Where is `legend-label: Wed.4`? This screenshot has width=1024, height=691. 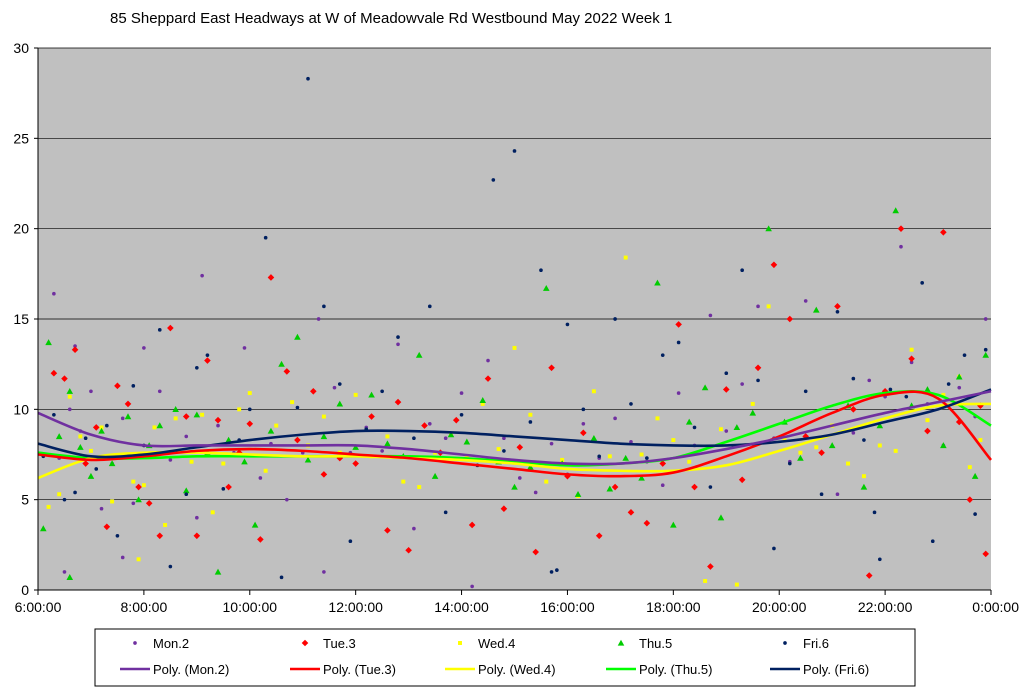
legend-label: Wed.4 is located at coordinates (496, 643).